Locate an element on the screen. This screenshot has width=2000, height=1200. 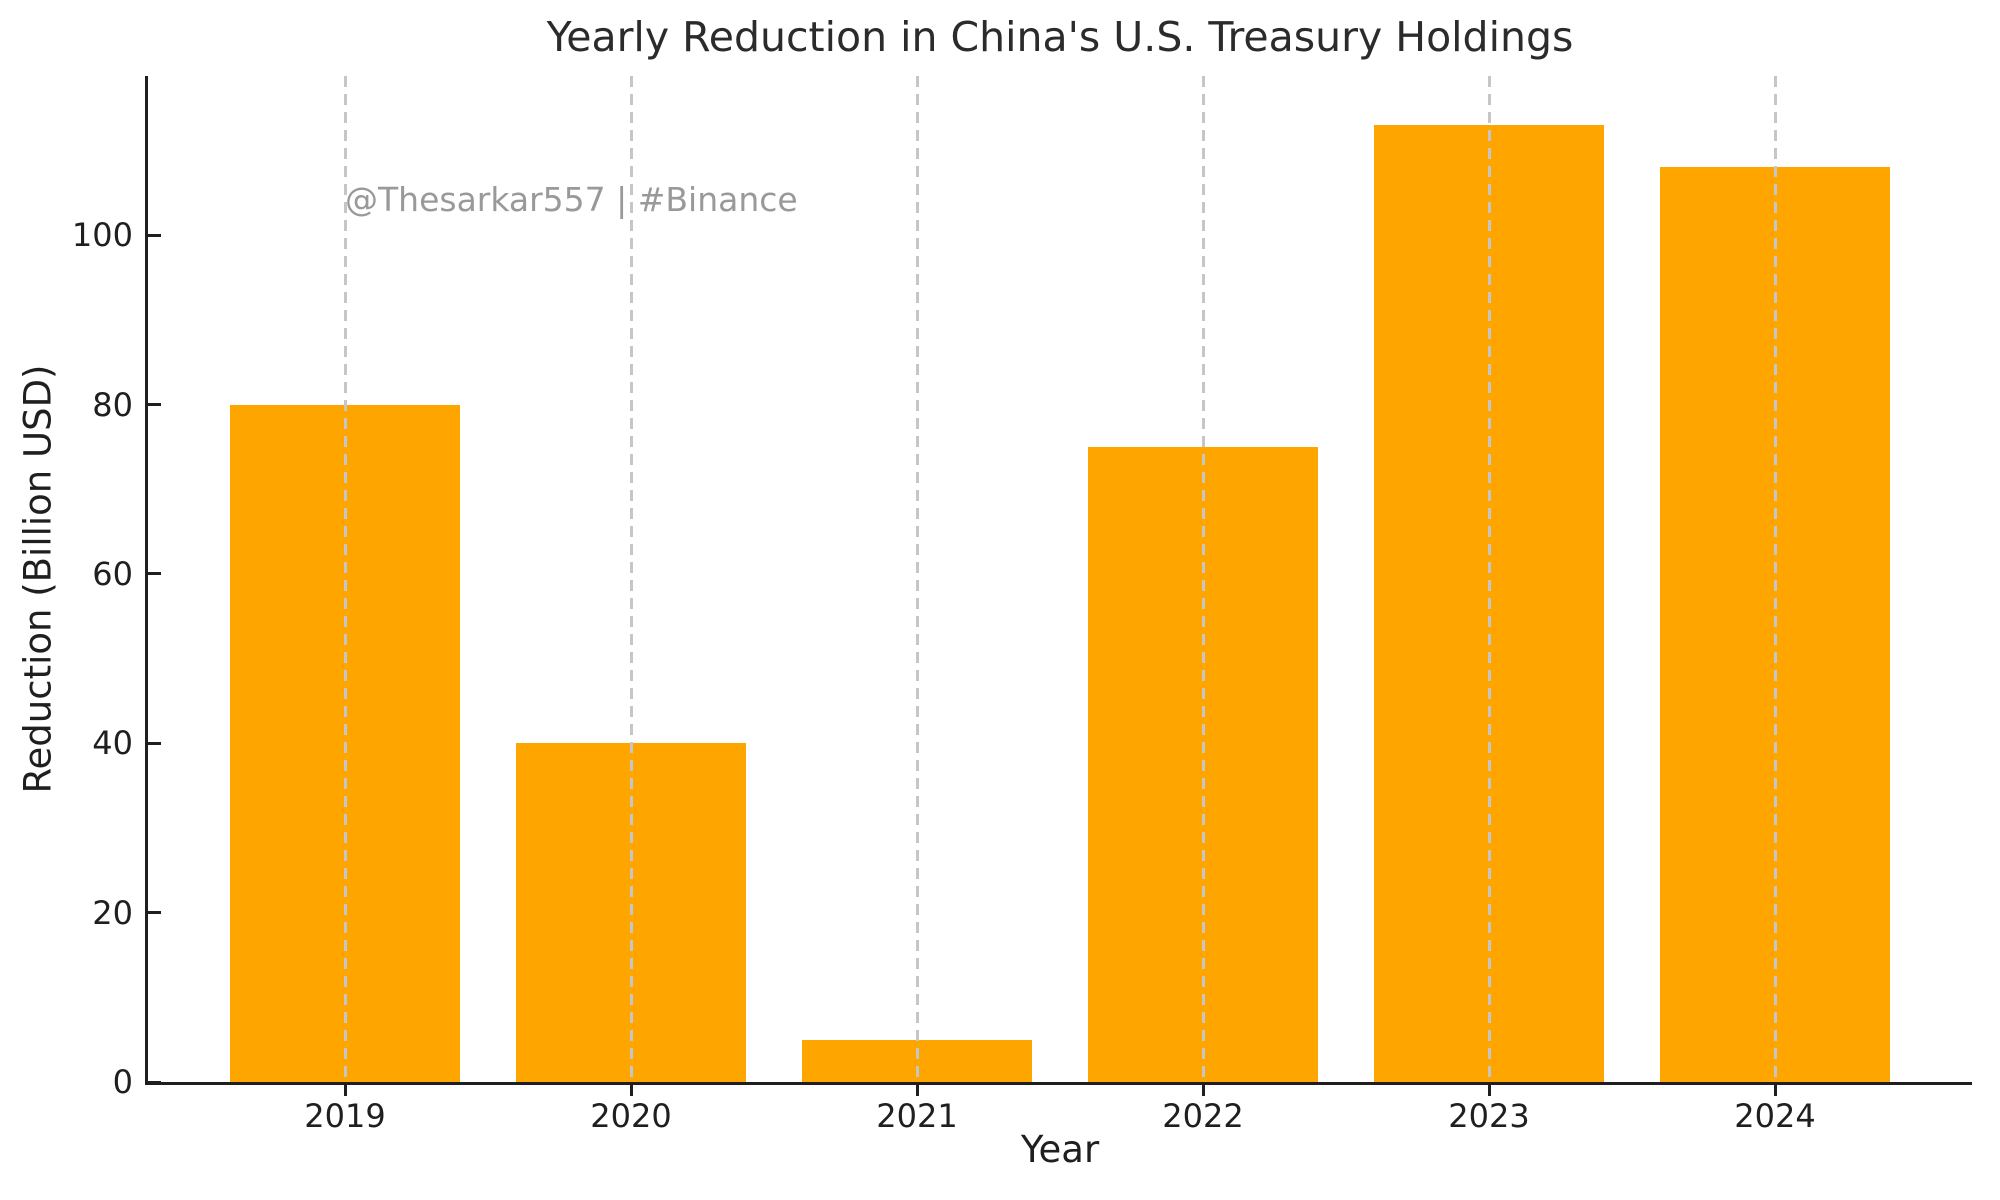
x-tick-mark-2021 is located at coordinates (917, 1090).